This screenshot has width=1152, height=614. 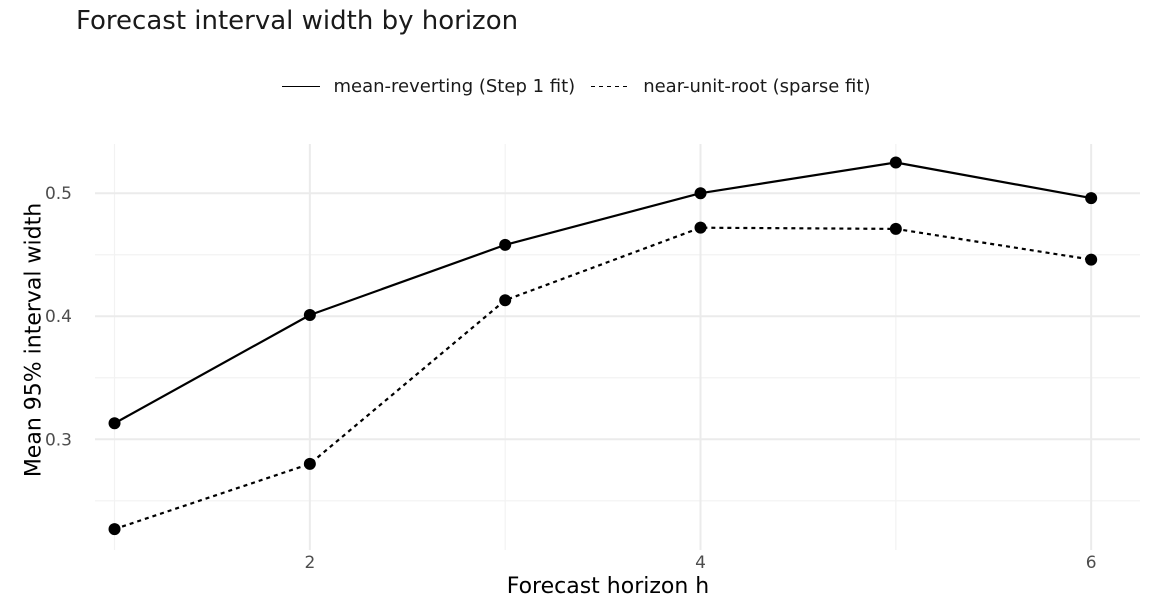 What do you see at coordinates (58, 317) in the screenshot?
I see `y-tick-label: 0.4` at bounding box center [58, 317].